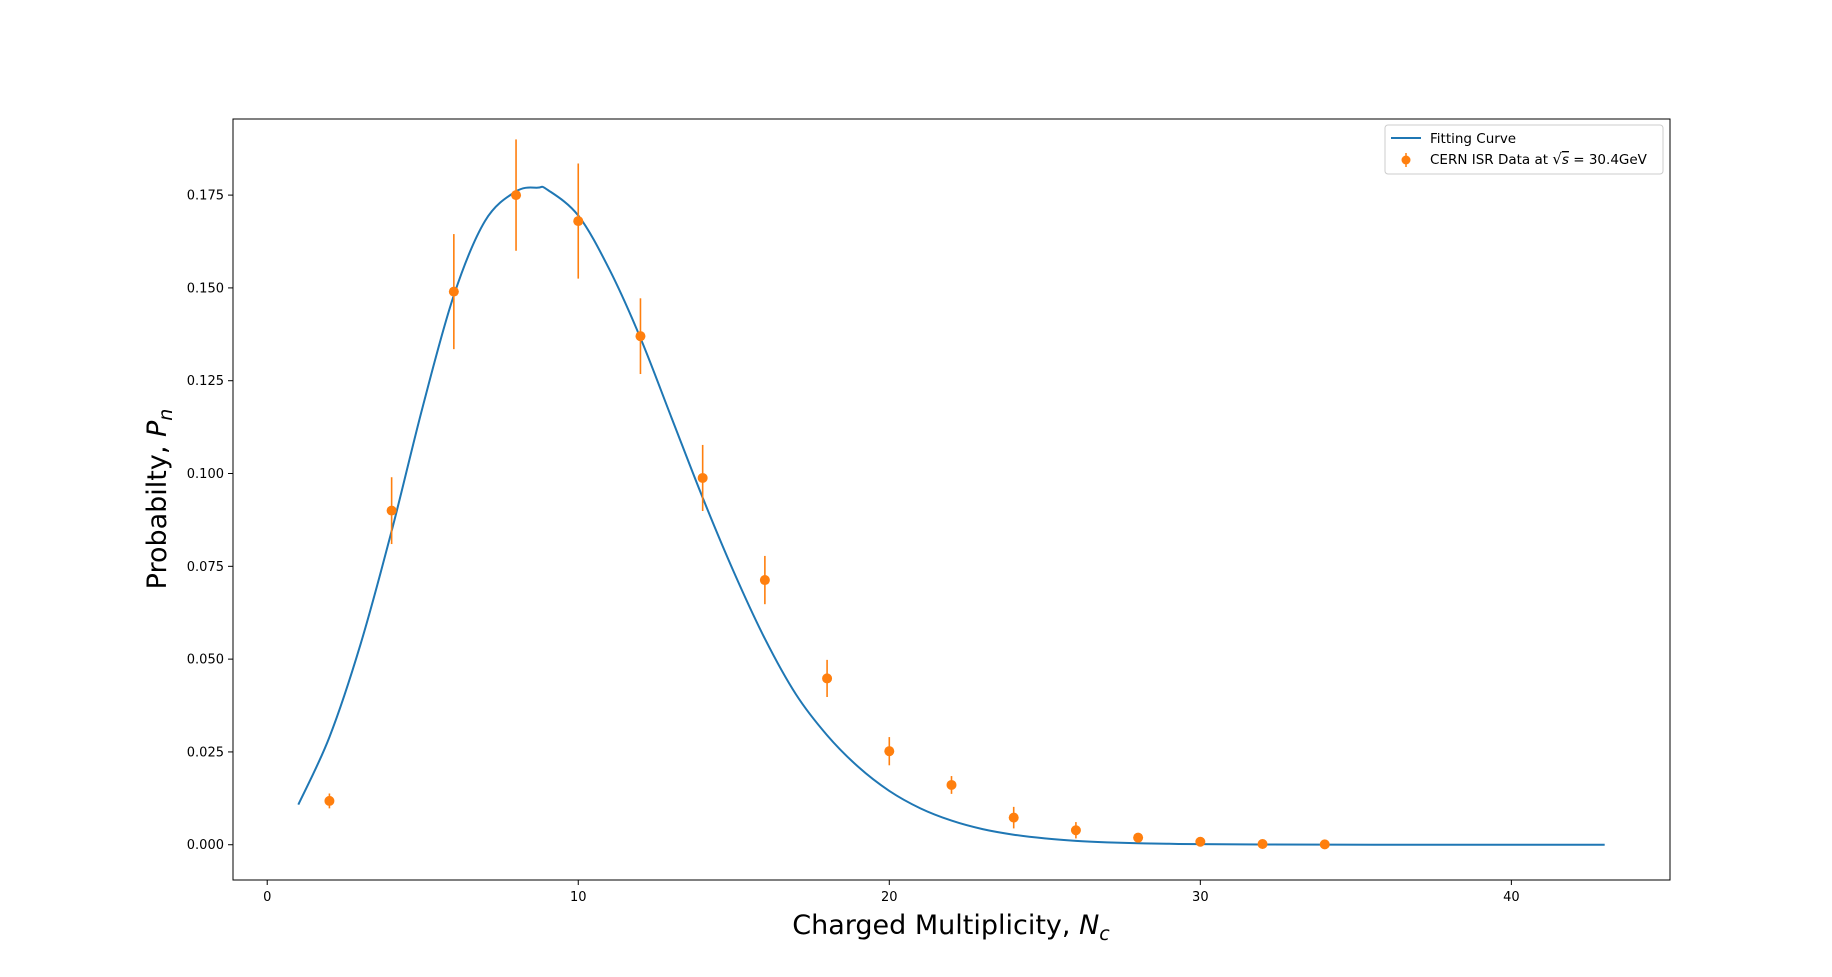 The height and width of the screenshot is (977, 1832). I want to click on legend-box, so click(1524, 149).